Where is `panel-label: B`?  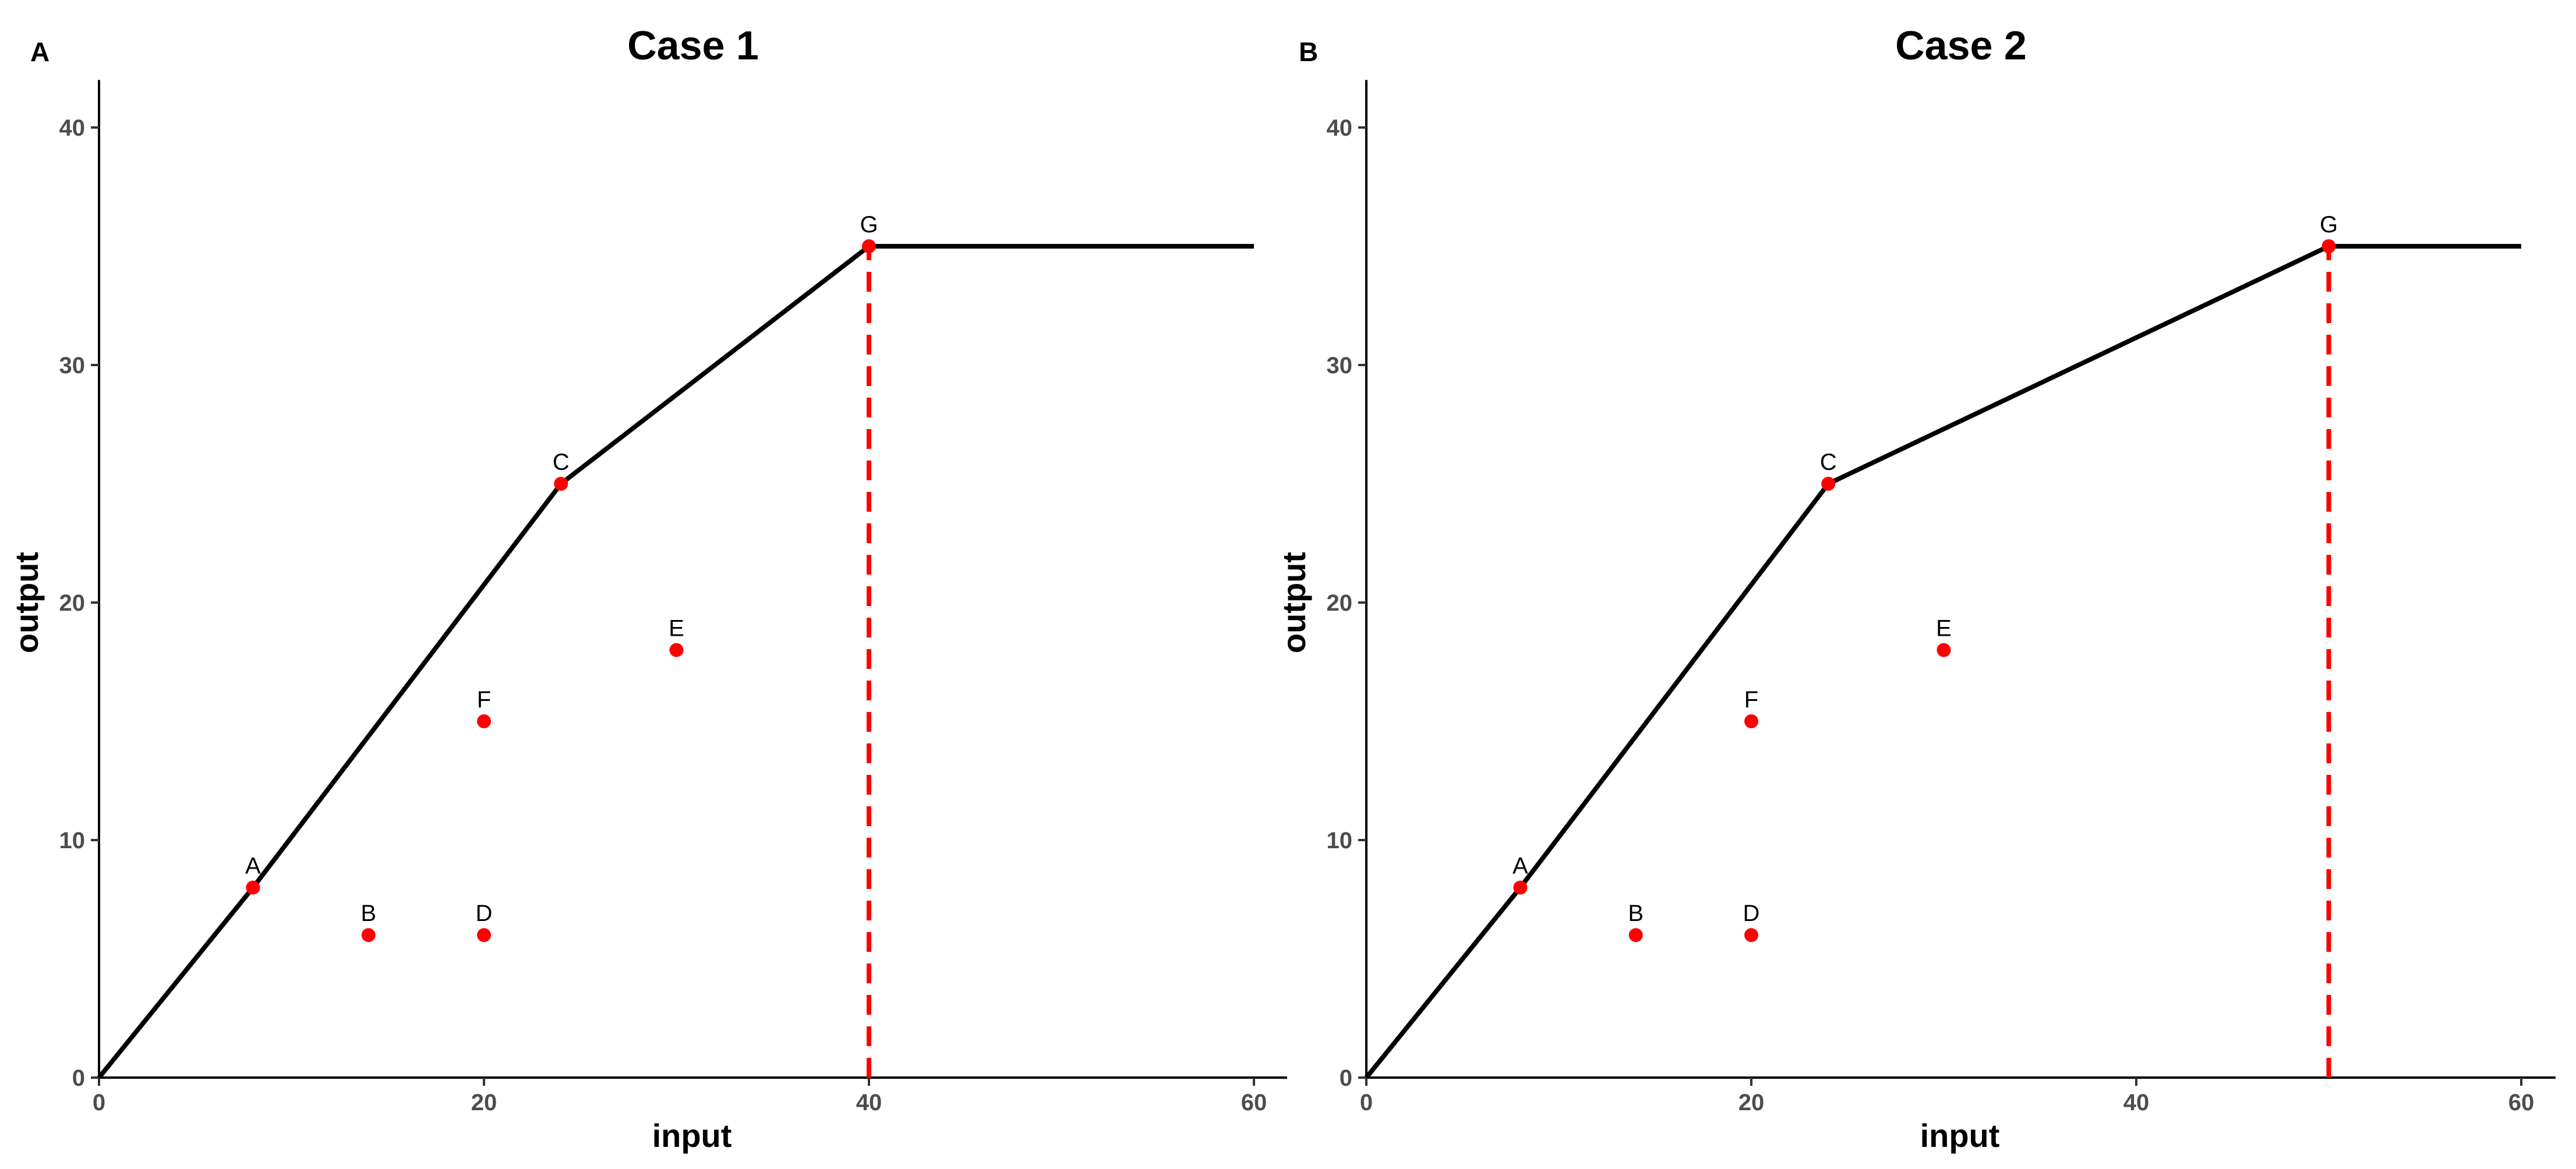 panel-label: B is located at coordinates (1308, 52).